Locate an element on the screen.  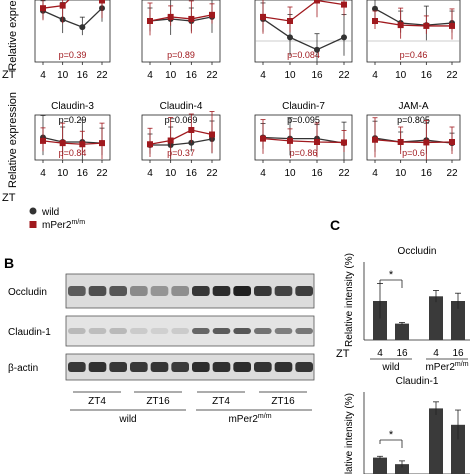
group-label: ZT16 is located at coordinates (158, 401).